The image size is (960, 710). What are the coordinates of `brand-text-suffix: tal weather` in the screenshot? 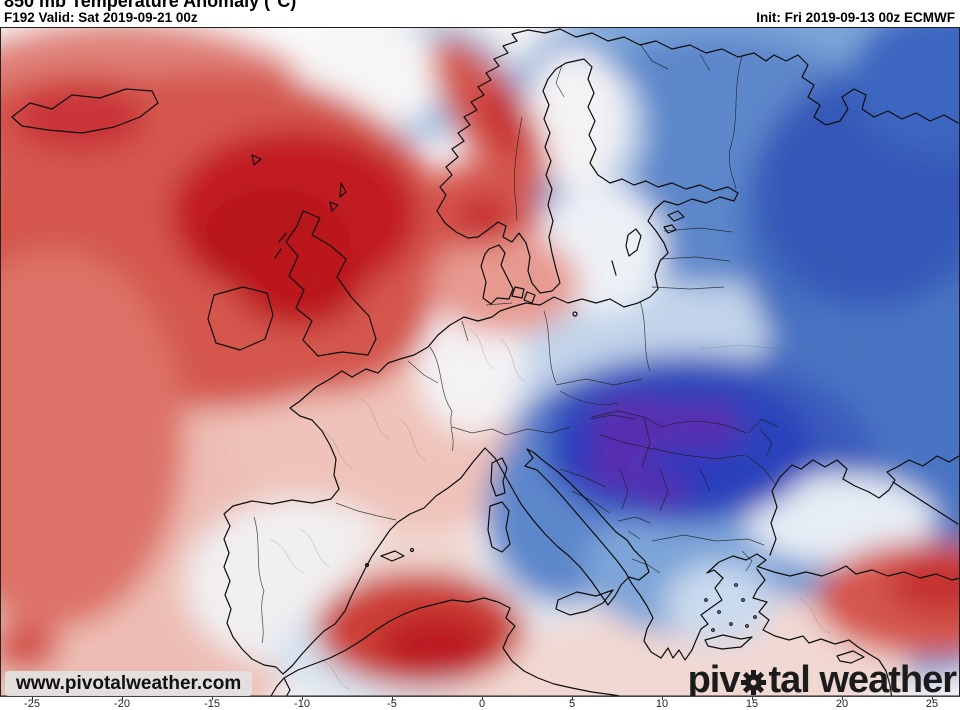 It's located at (862, 680).